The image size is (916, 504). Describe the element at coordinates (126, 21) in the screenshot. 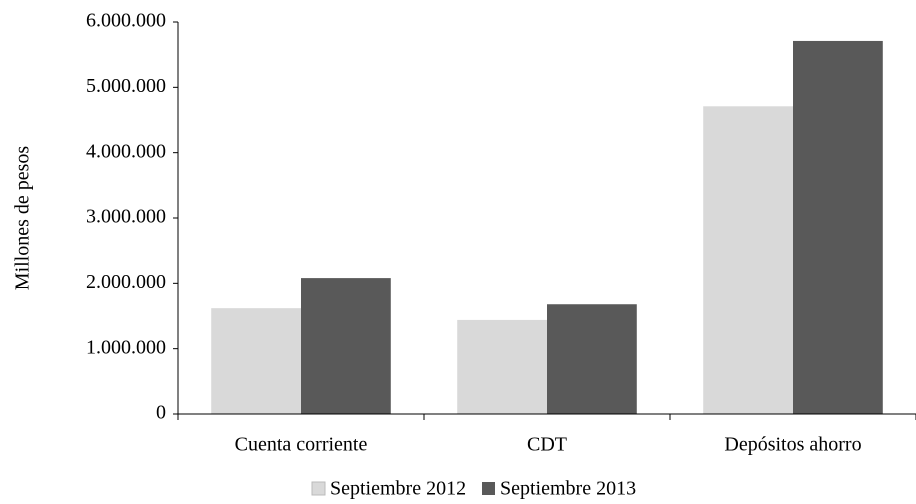

I see `y-tick-label: 6.000.000` at that location.